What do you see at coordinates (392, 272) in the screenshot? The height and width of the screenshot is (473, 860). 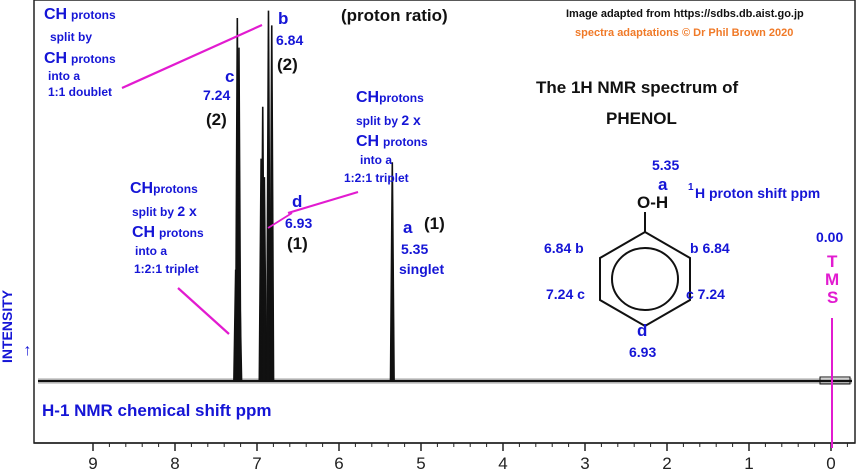 I see `spectrum-peak-a` at bounding box center [392, 272].